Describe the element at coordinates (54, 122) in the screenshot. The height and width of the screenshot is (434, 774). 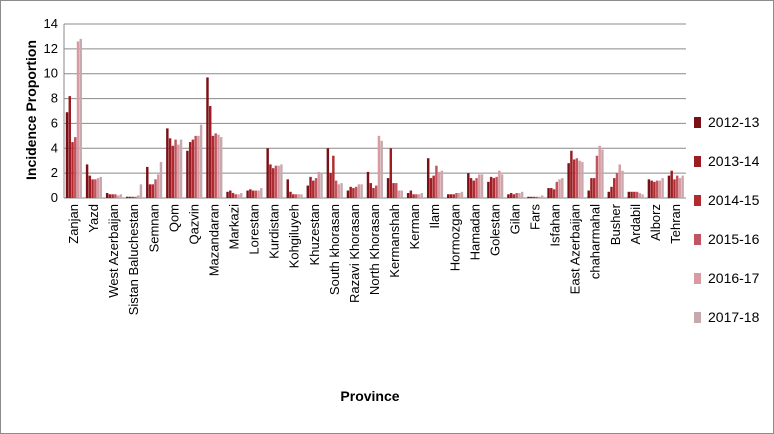
I see `y-tick-label: 6` at that location.